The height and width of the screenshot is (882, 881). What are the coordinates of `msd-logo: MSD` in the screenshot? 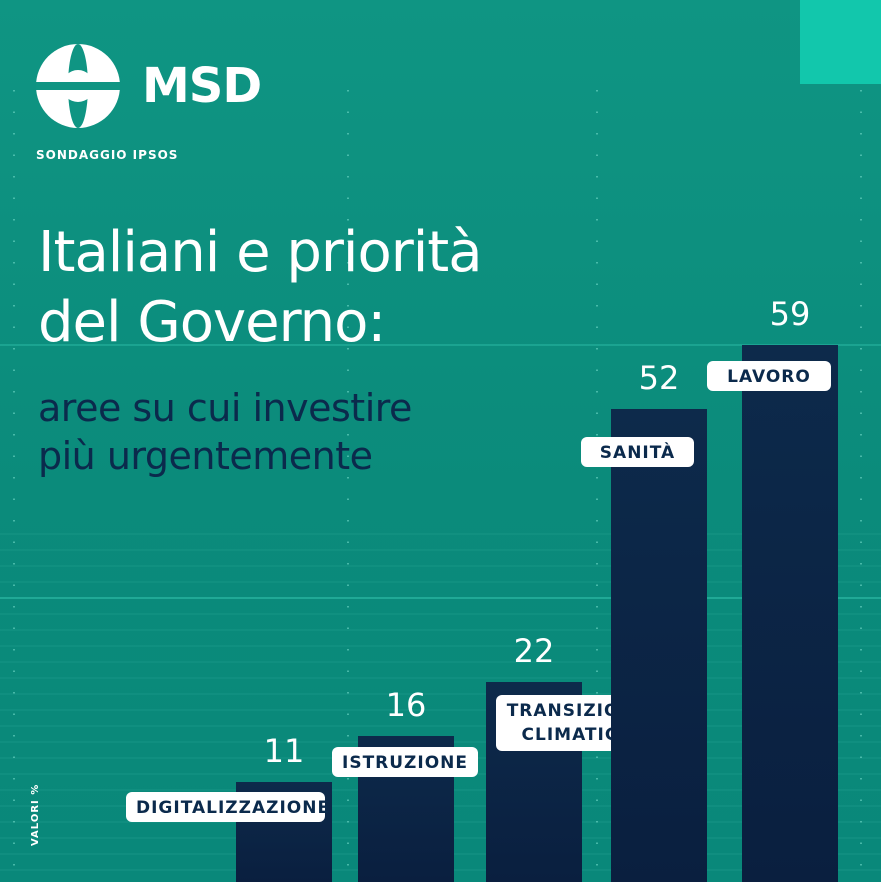 It's located at (149, 86).